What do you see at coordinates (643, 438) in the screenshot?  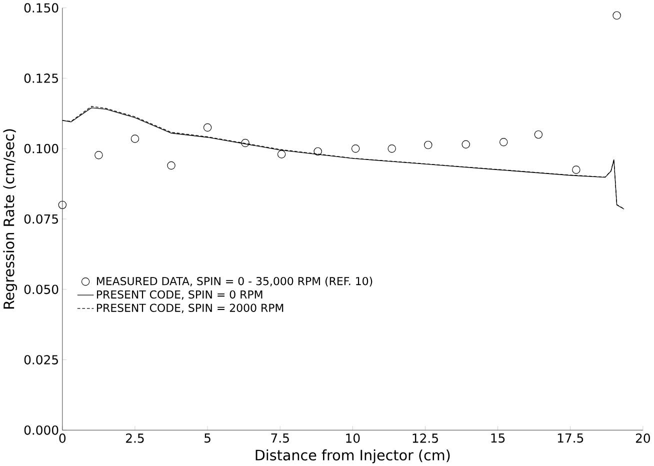 I see `x-tick-label: 20` at bounding box center [643, 438].